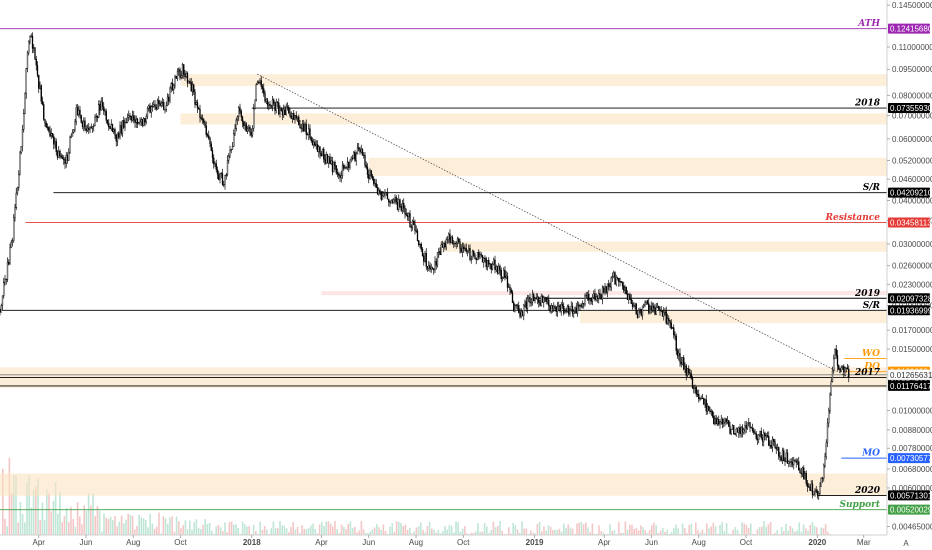 The width and height of the screenshot is (932, 550). I want to click on price-tag, so click(909, 495).